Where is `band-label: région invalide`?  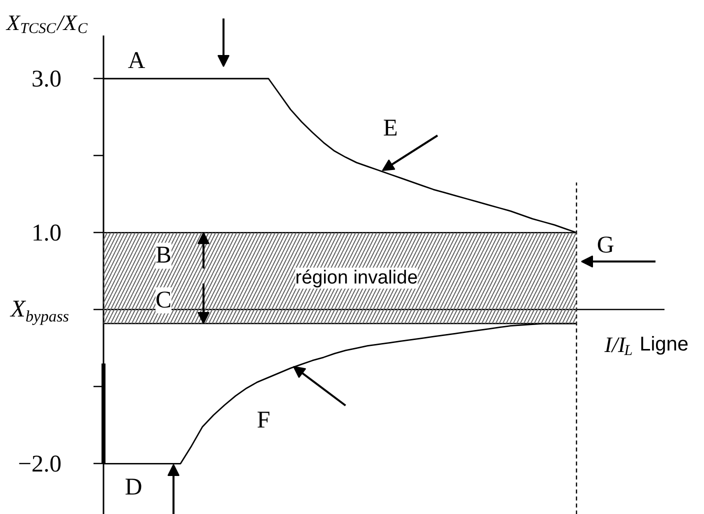
band-label: région invalide is located at coordinates (356, 278).